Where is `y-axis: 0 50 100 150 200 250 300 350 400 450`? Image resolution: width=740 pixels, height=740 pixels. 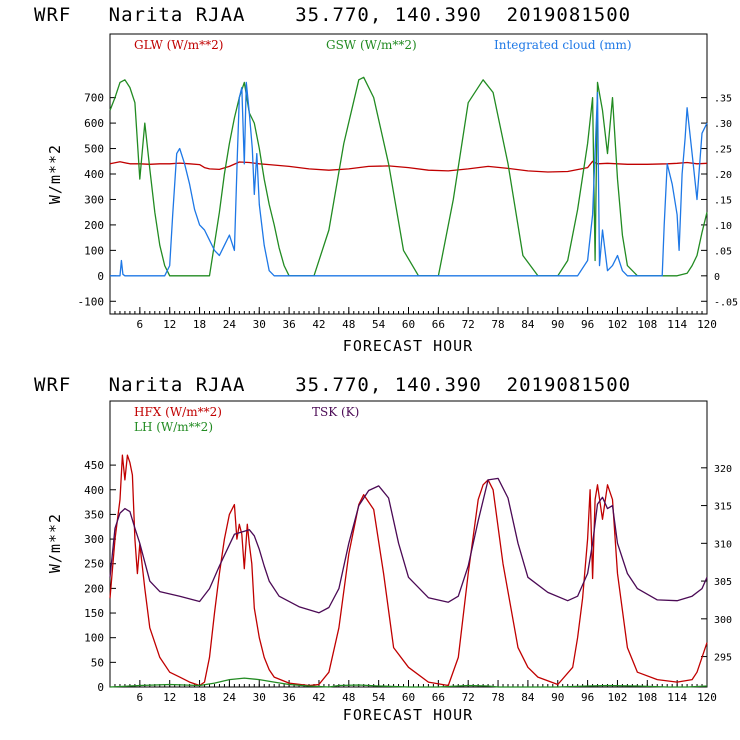
y-axis: 0 50 100 150 200 250 300 350 400 450 is located at coordinates (100, 576).